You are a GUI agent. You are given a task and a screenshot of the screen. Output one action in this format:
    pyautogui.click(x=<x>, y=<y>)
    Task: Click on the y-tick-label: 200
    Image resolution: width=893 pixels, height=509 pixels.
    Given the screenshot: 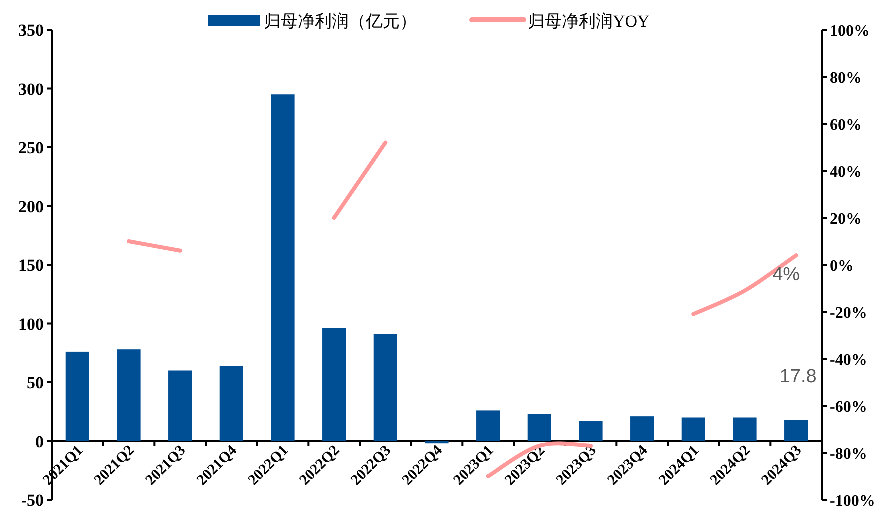 What is the action you would take?
    pyautogui.click(x=31, y=206)
    